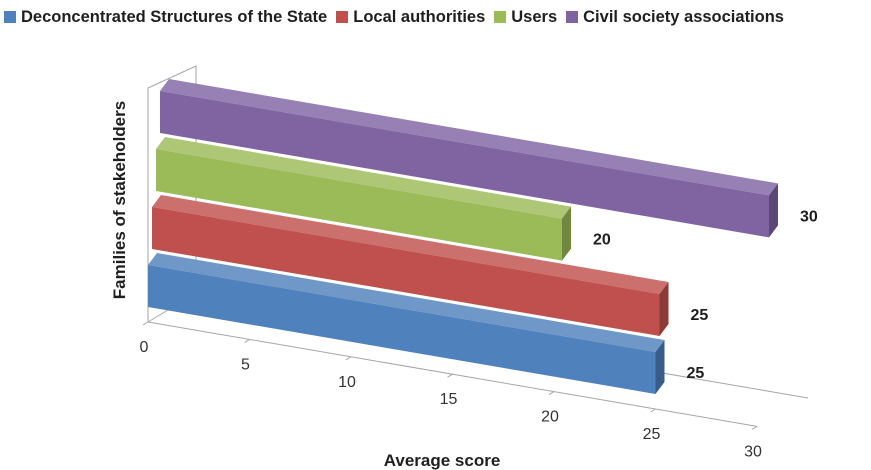  Describe the element at coordinates (449, 399) in the screenshot. I see `x-tick-label: 15` at that location.